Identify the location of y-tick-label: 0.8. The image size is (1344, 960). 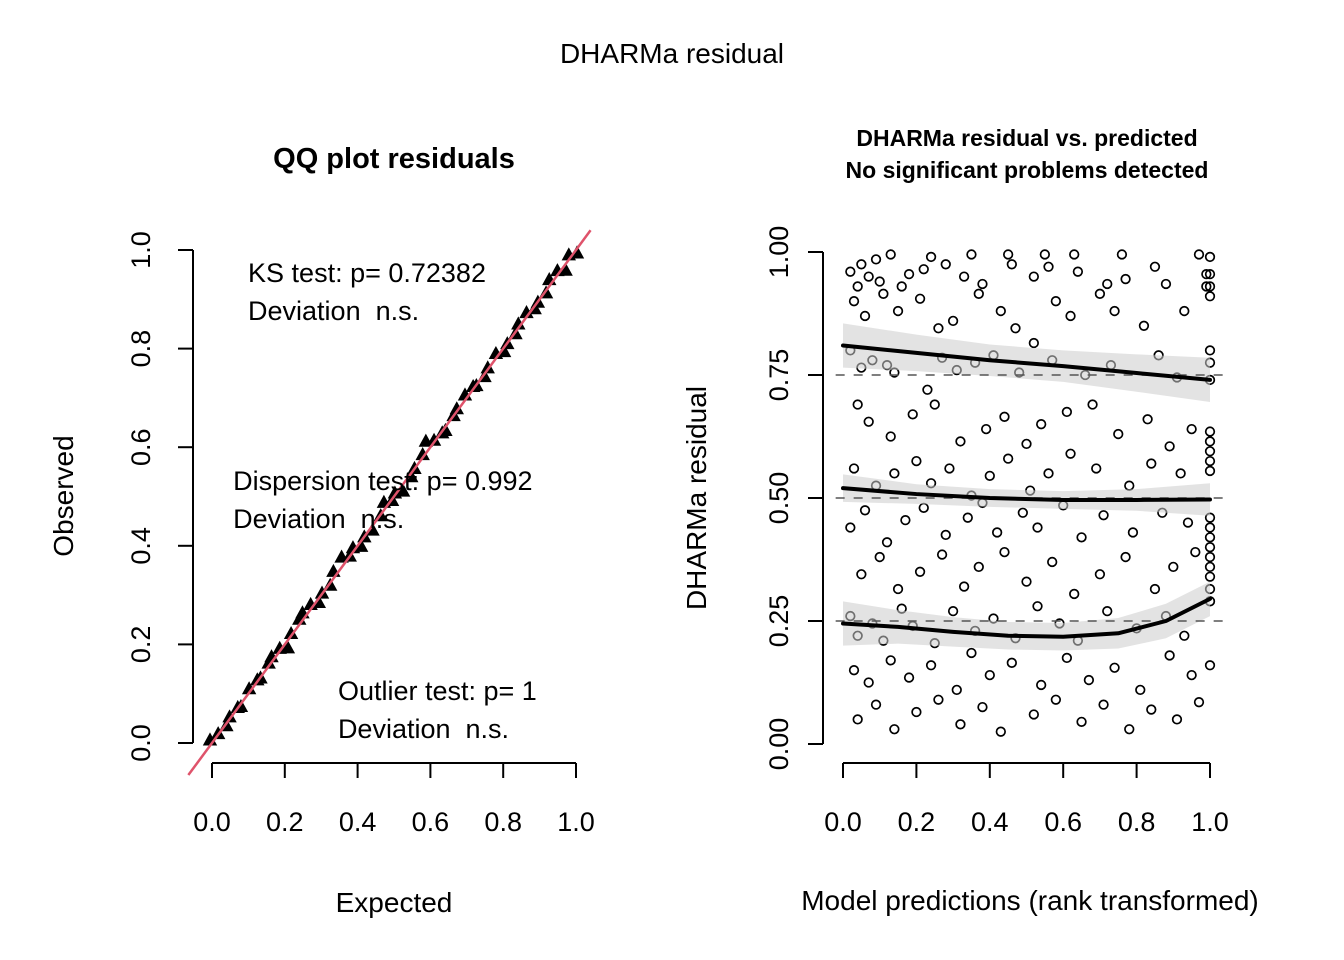
(141, 349).